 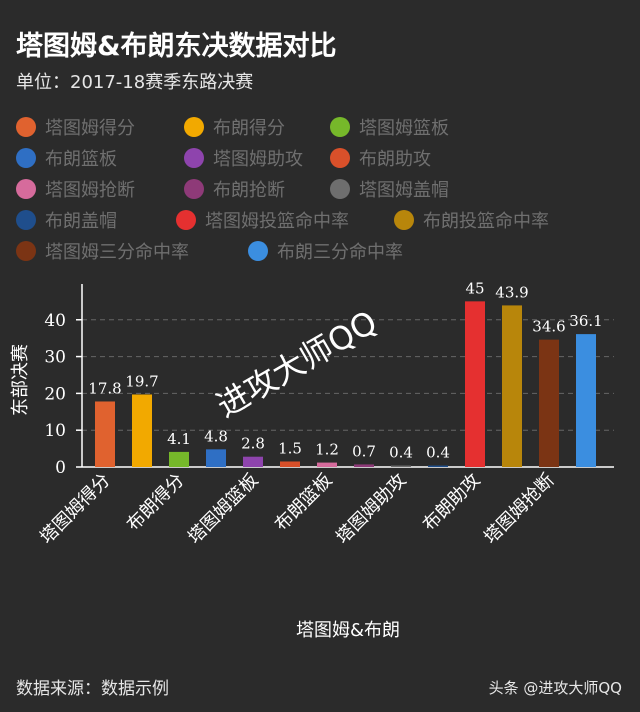 I want to click on data-source: 数据来源：数据示例, so click(x=92, y=689).